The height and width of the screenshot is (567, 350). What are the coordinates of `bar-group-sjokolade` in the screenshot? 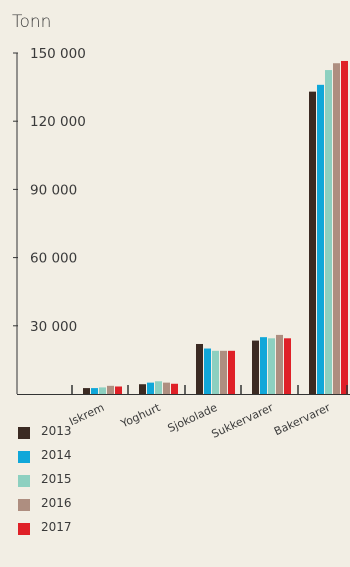 It's located at (215, 368).